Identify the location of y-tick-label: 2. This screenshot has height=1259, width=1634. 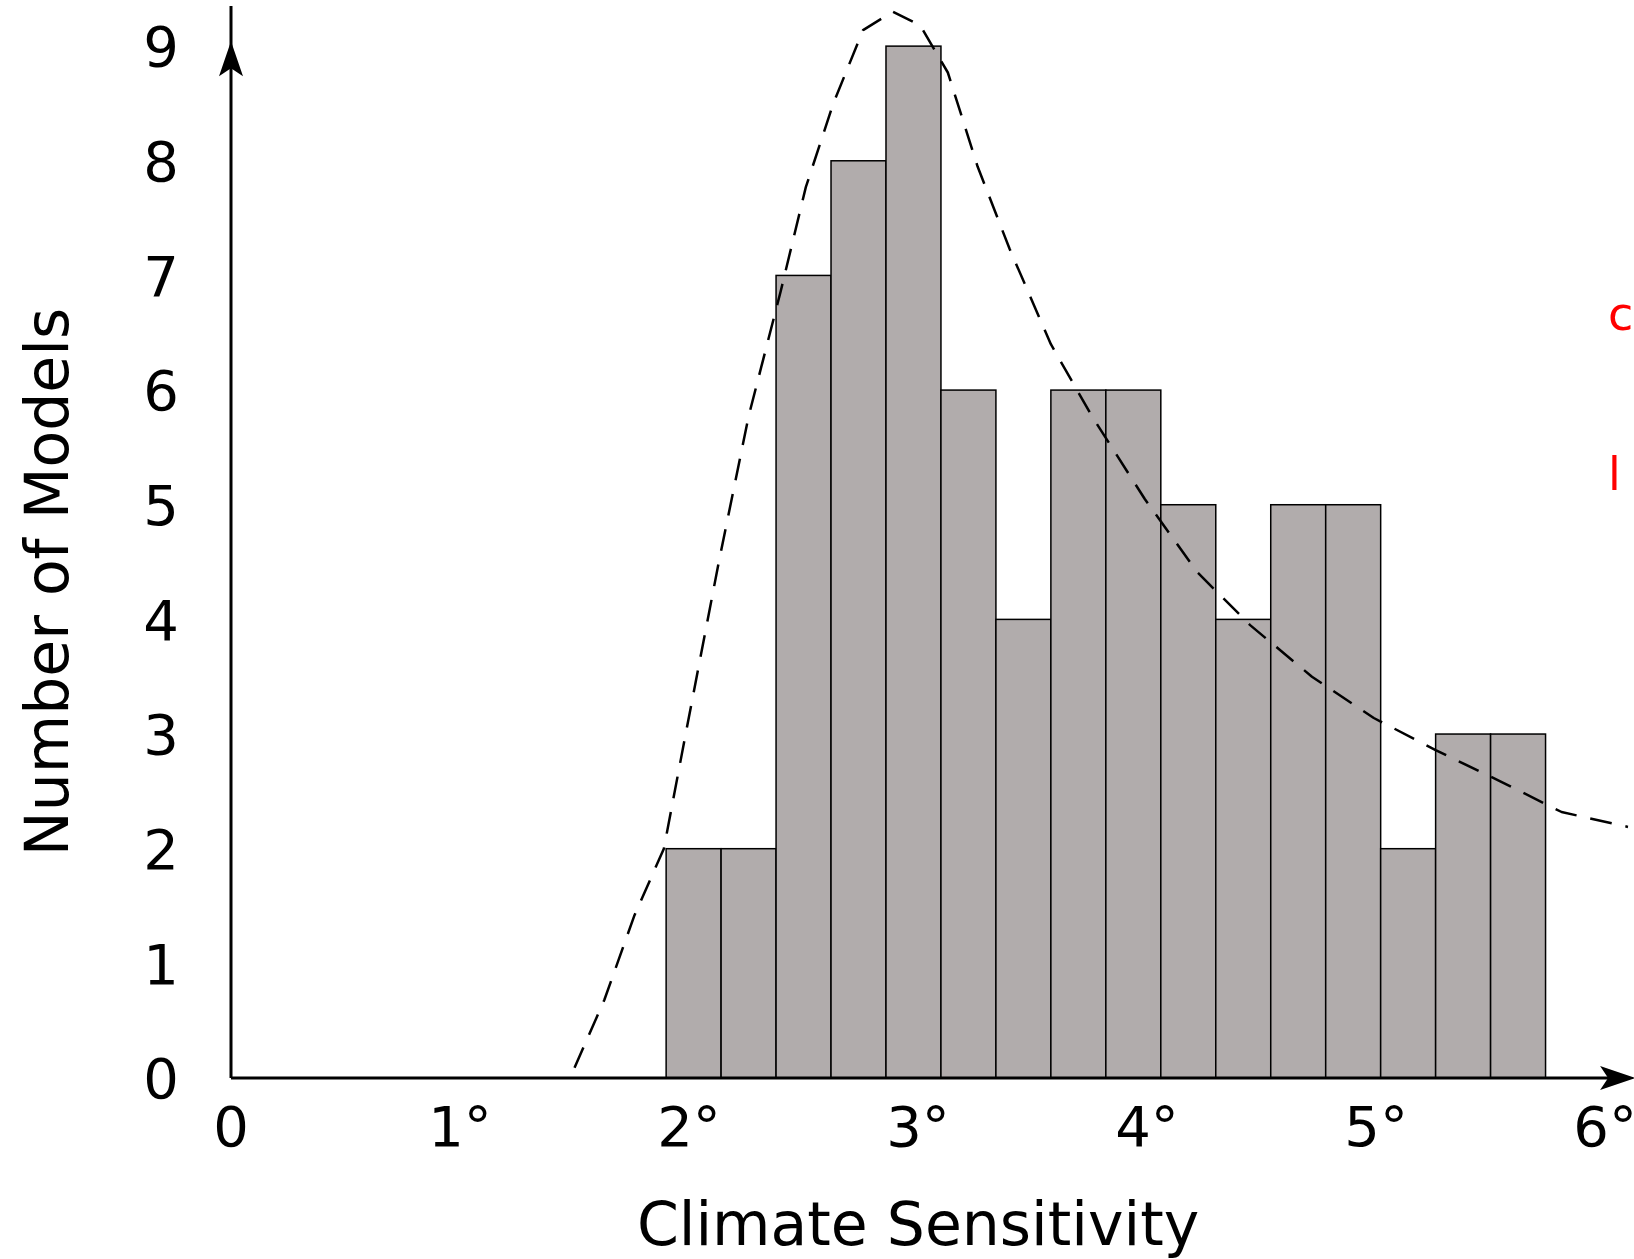
(161, 849).